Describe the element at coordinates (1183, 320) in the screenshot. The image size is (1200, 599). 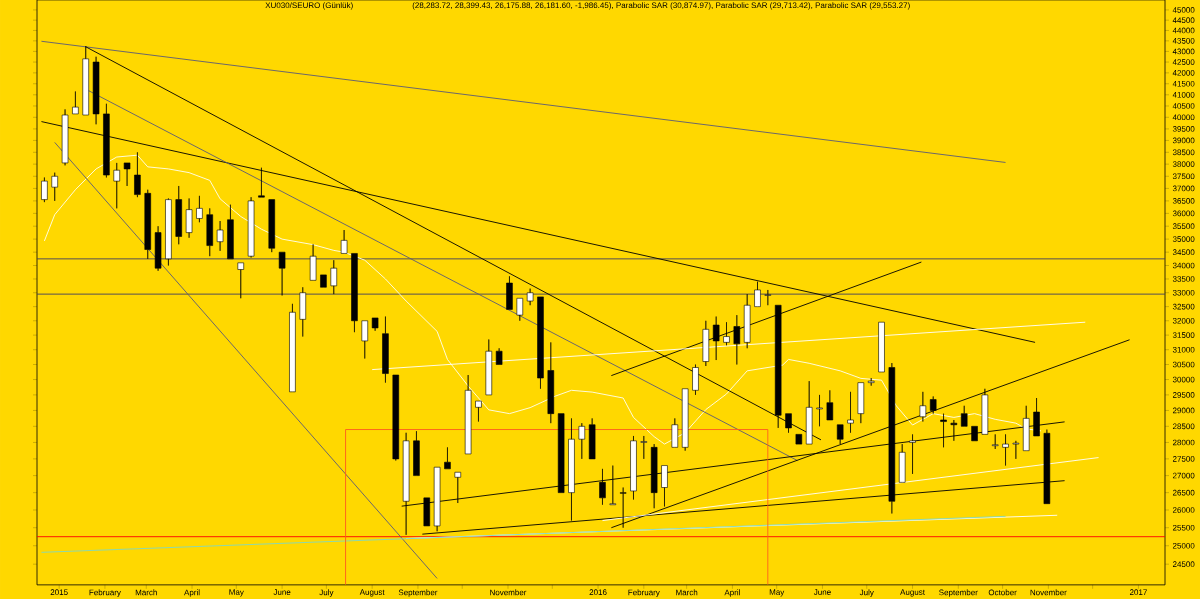
I see `y-tick-label: 32000` at that location.